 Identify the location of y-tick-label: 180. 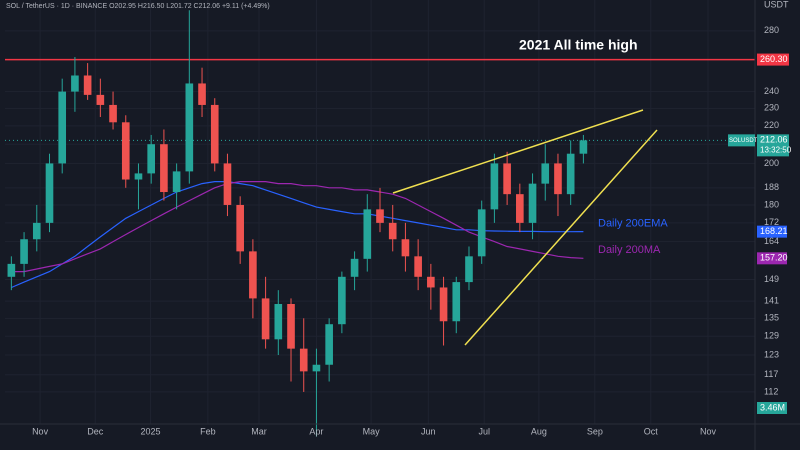
(771, 204).